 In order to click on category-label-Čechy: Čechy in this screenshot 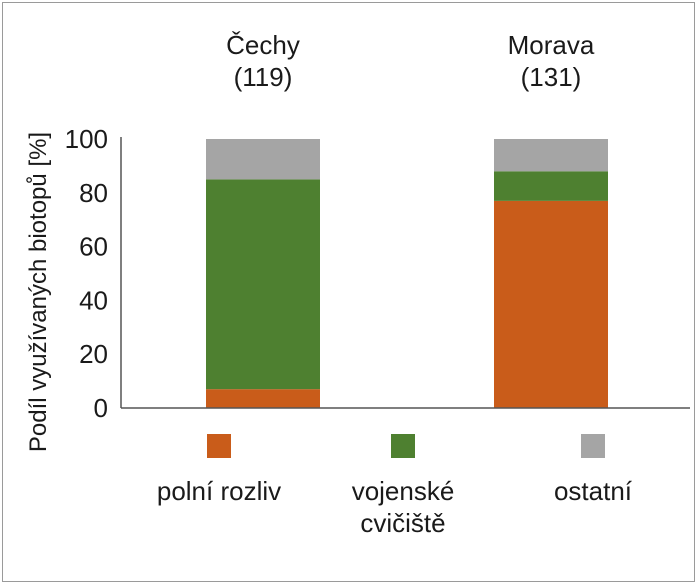, I will do `click(263, 45)`.